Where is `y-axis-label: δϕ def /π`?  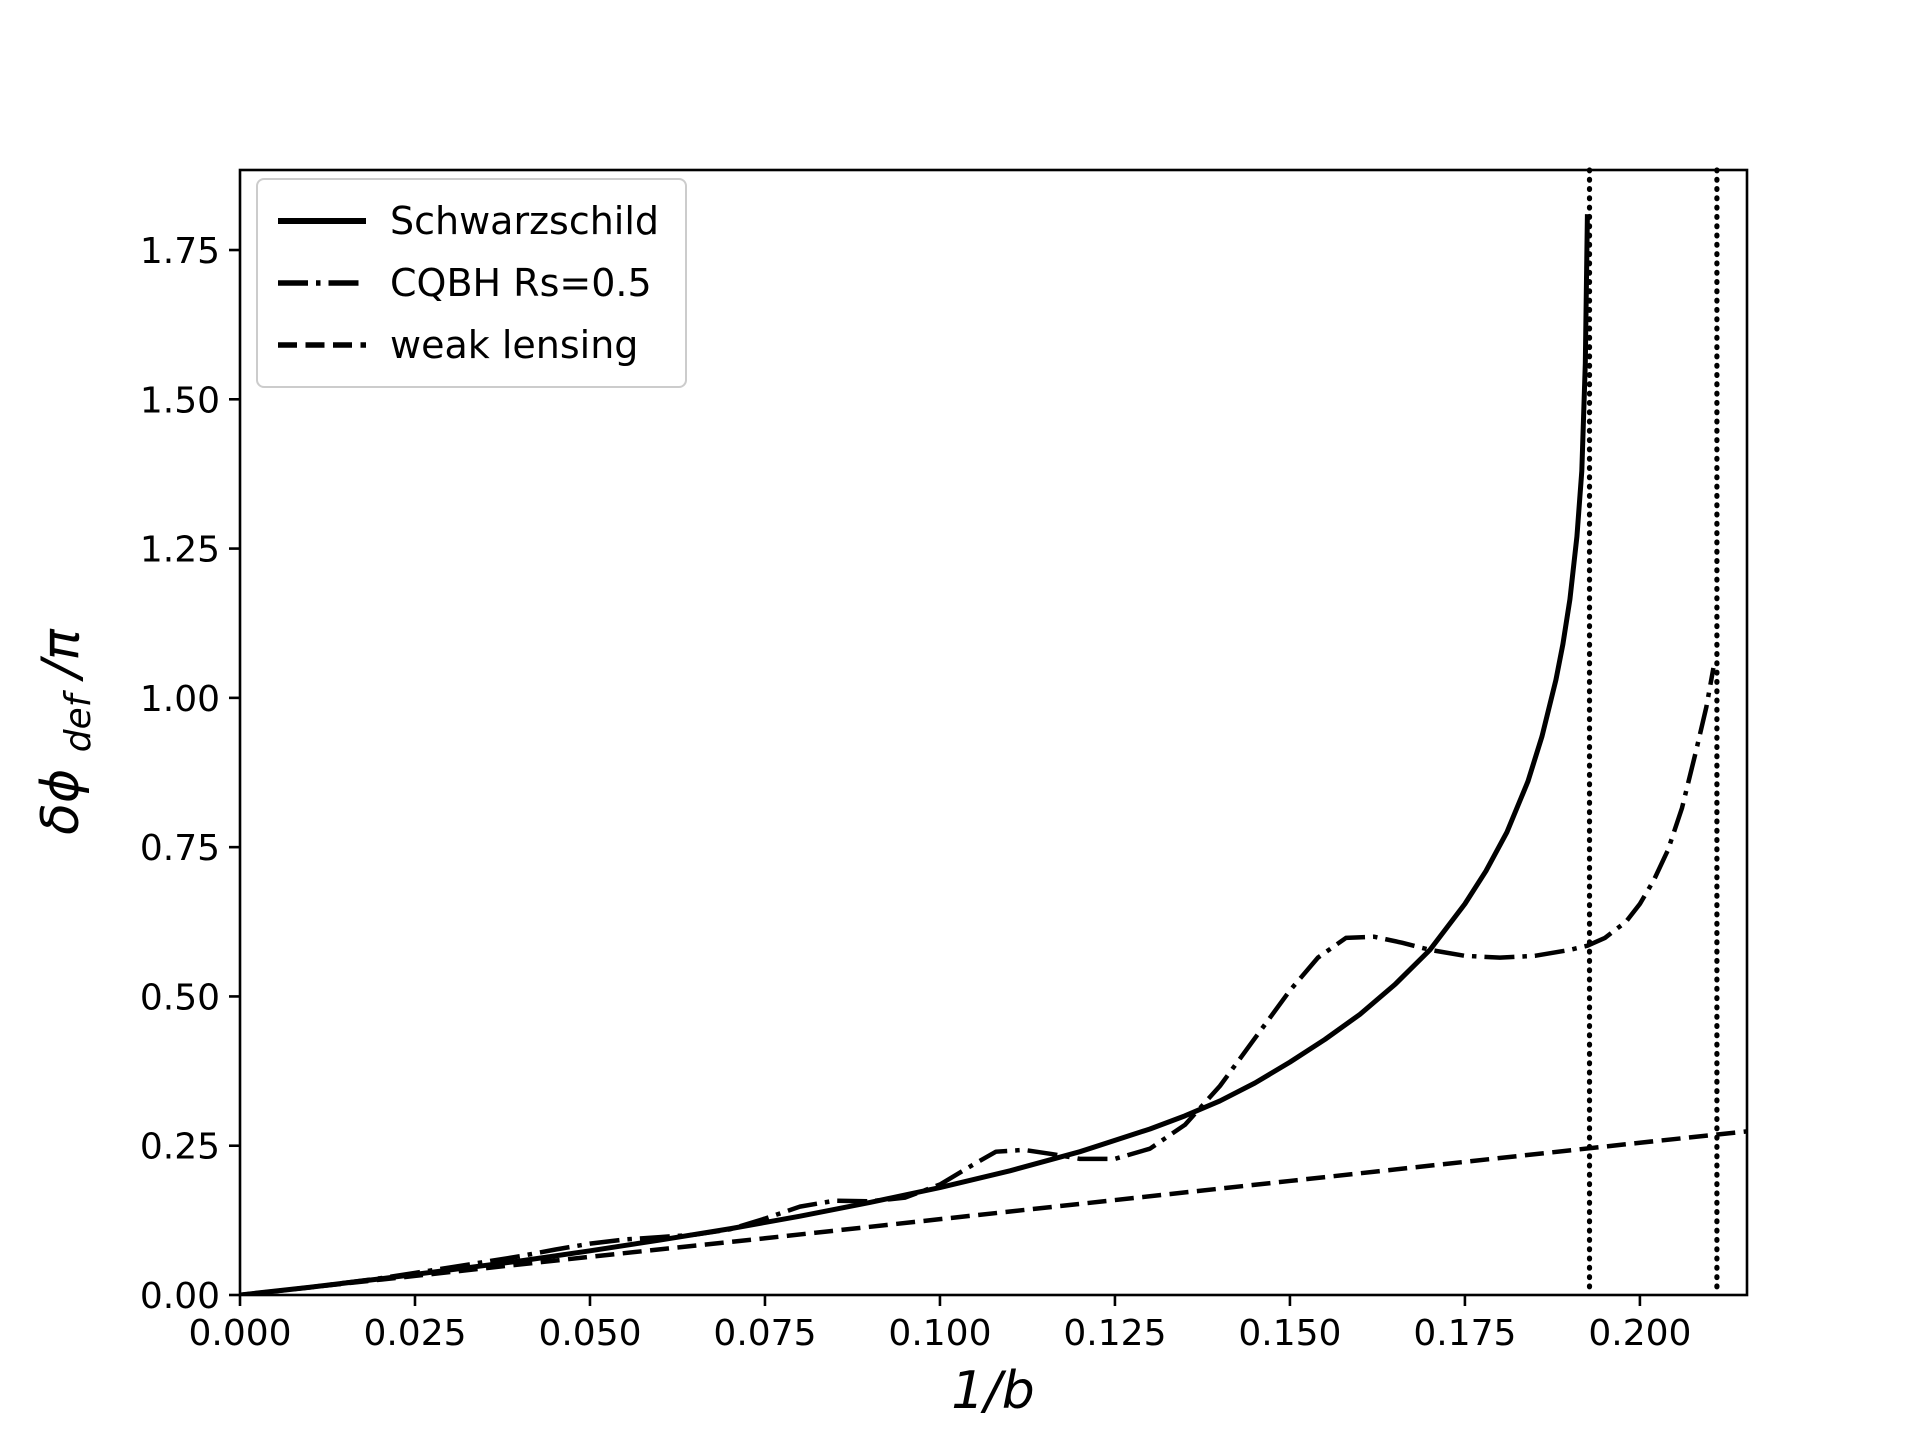
y-axis-label: δϕ def /π is located at coordinates (67, 731).